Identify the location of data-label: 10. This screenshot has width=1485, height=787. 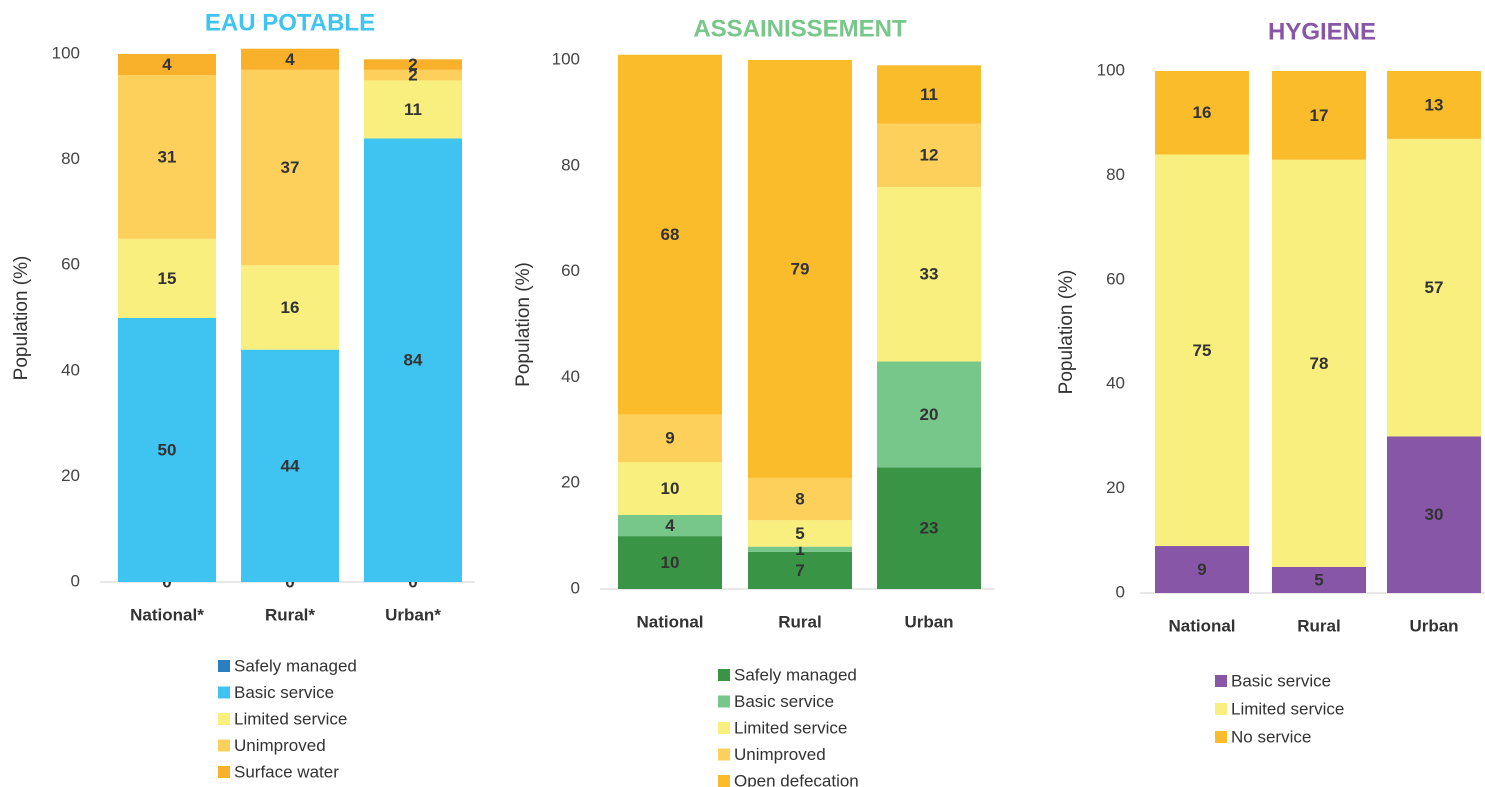
(670, 562).